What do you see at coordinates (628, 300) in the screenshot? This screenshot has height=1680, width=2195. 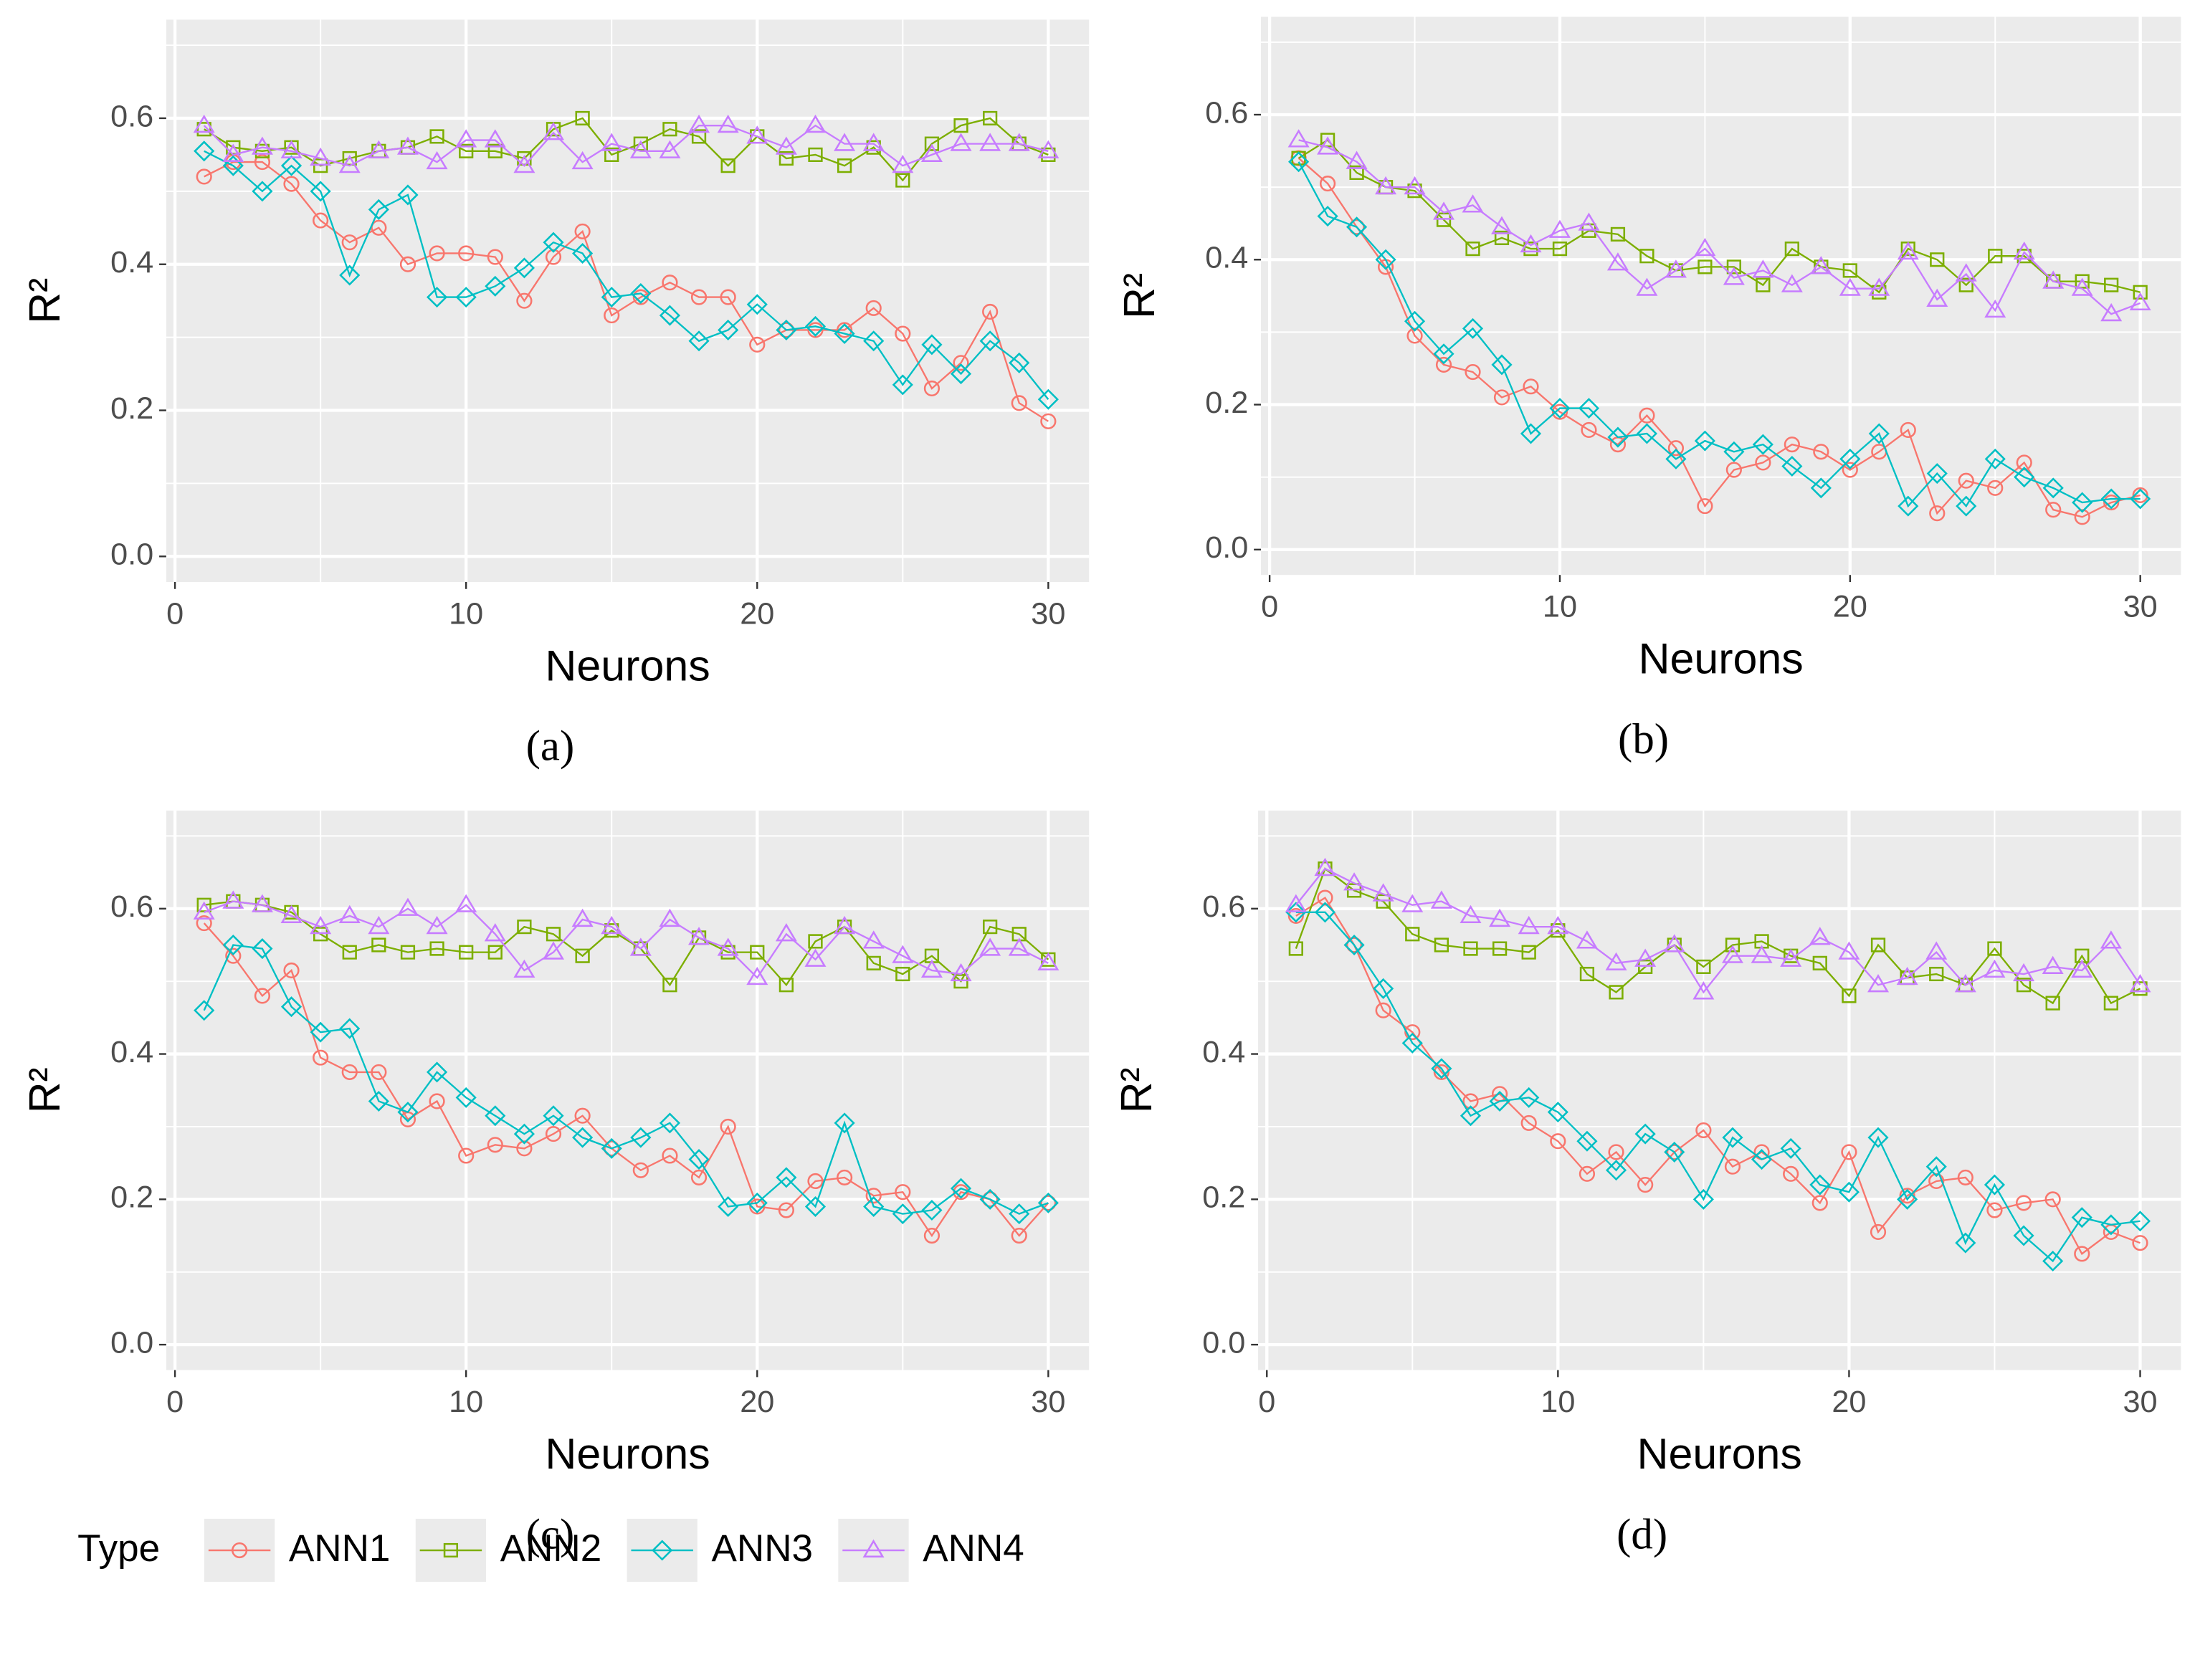 I see `plot-background` at bounding box center [628, 300].